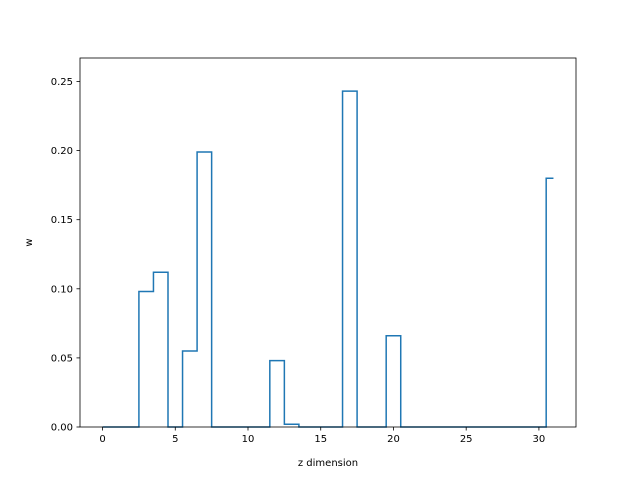  What do you see at coordinates (62, 220) in the screenshot?
I see `y-tick-label: 0.15` at bounding box center [62, 220].